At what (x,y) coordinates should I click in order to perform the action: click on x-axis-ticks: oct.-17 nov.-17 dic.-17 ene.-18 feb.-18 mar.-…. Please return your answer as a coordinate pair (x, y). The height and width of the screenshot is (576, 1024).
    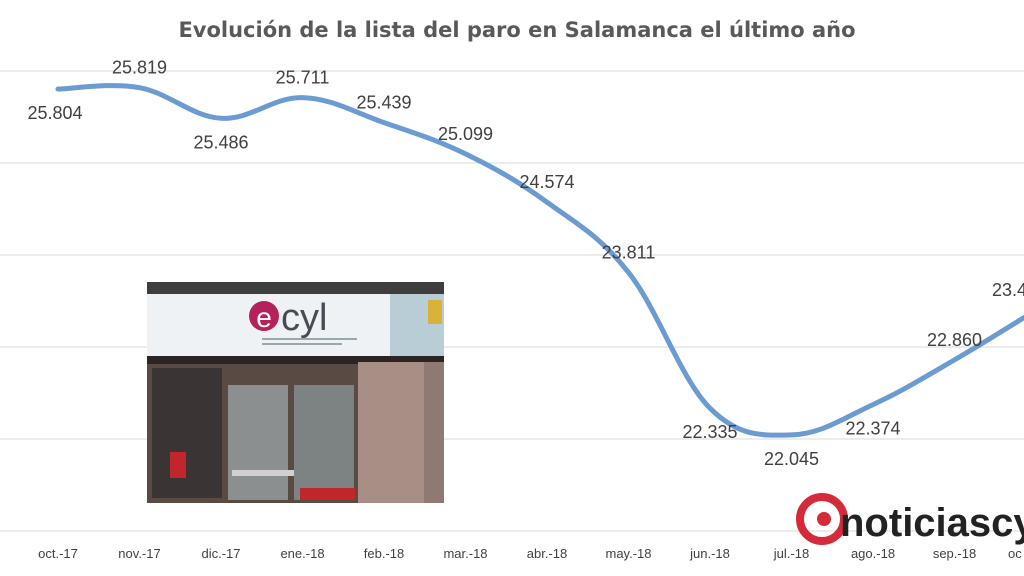
    Looking at the image, I should click on (530, 553).